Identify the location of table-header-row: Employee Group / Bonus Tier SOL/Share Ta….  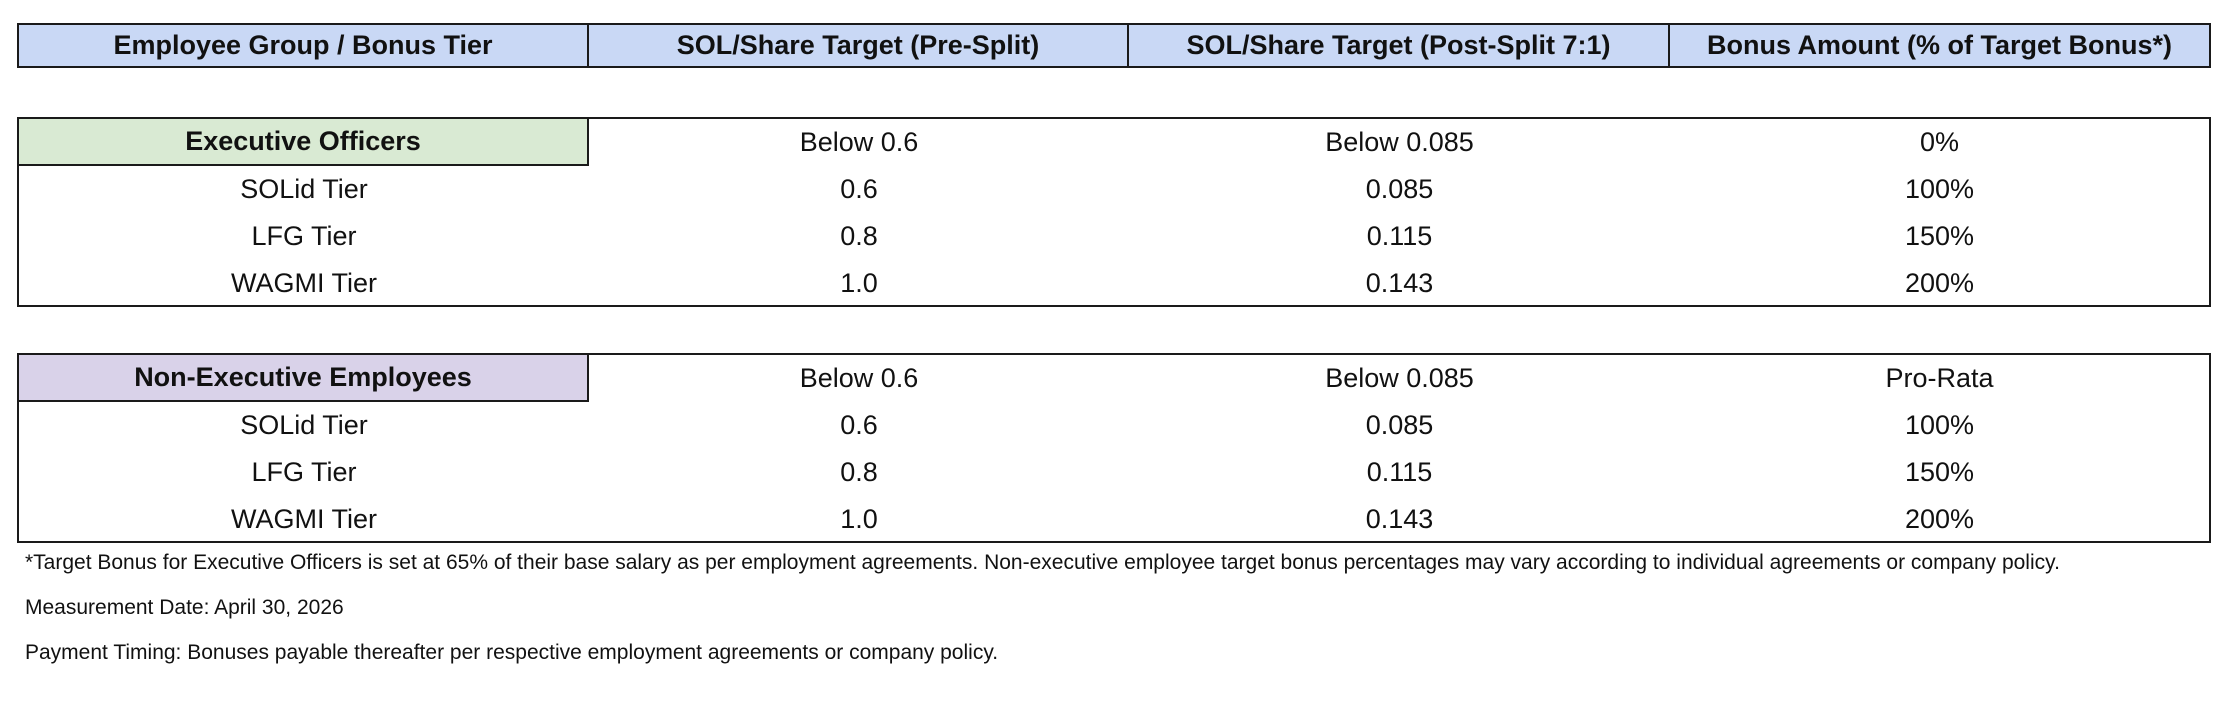
(1114, 45).